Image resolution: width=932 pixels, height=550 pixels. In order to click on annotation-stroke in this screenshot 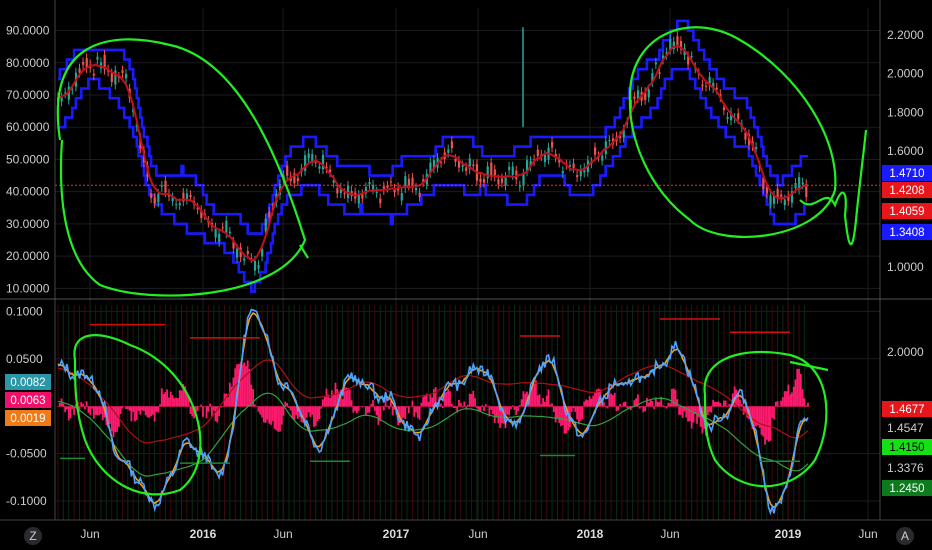, I will do `click(809, 366)`.